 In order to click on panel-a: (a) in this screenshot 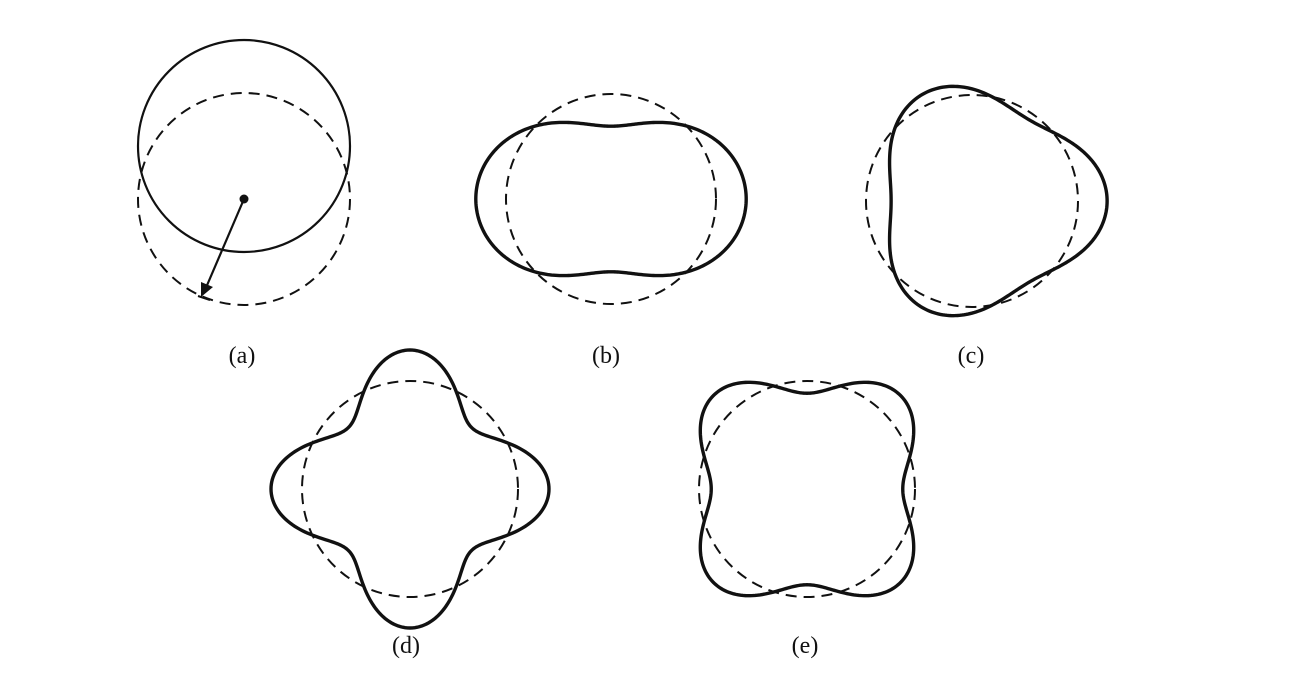, I will do `click(244, 204)`.